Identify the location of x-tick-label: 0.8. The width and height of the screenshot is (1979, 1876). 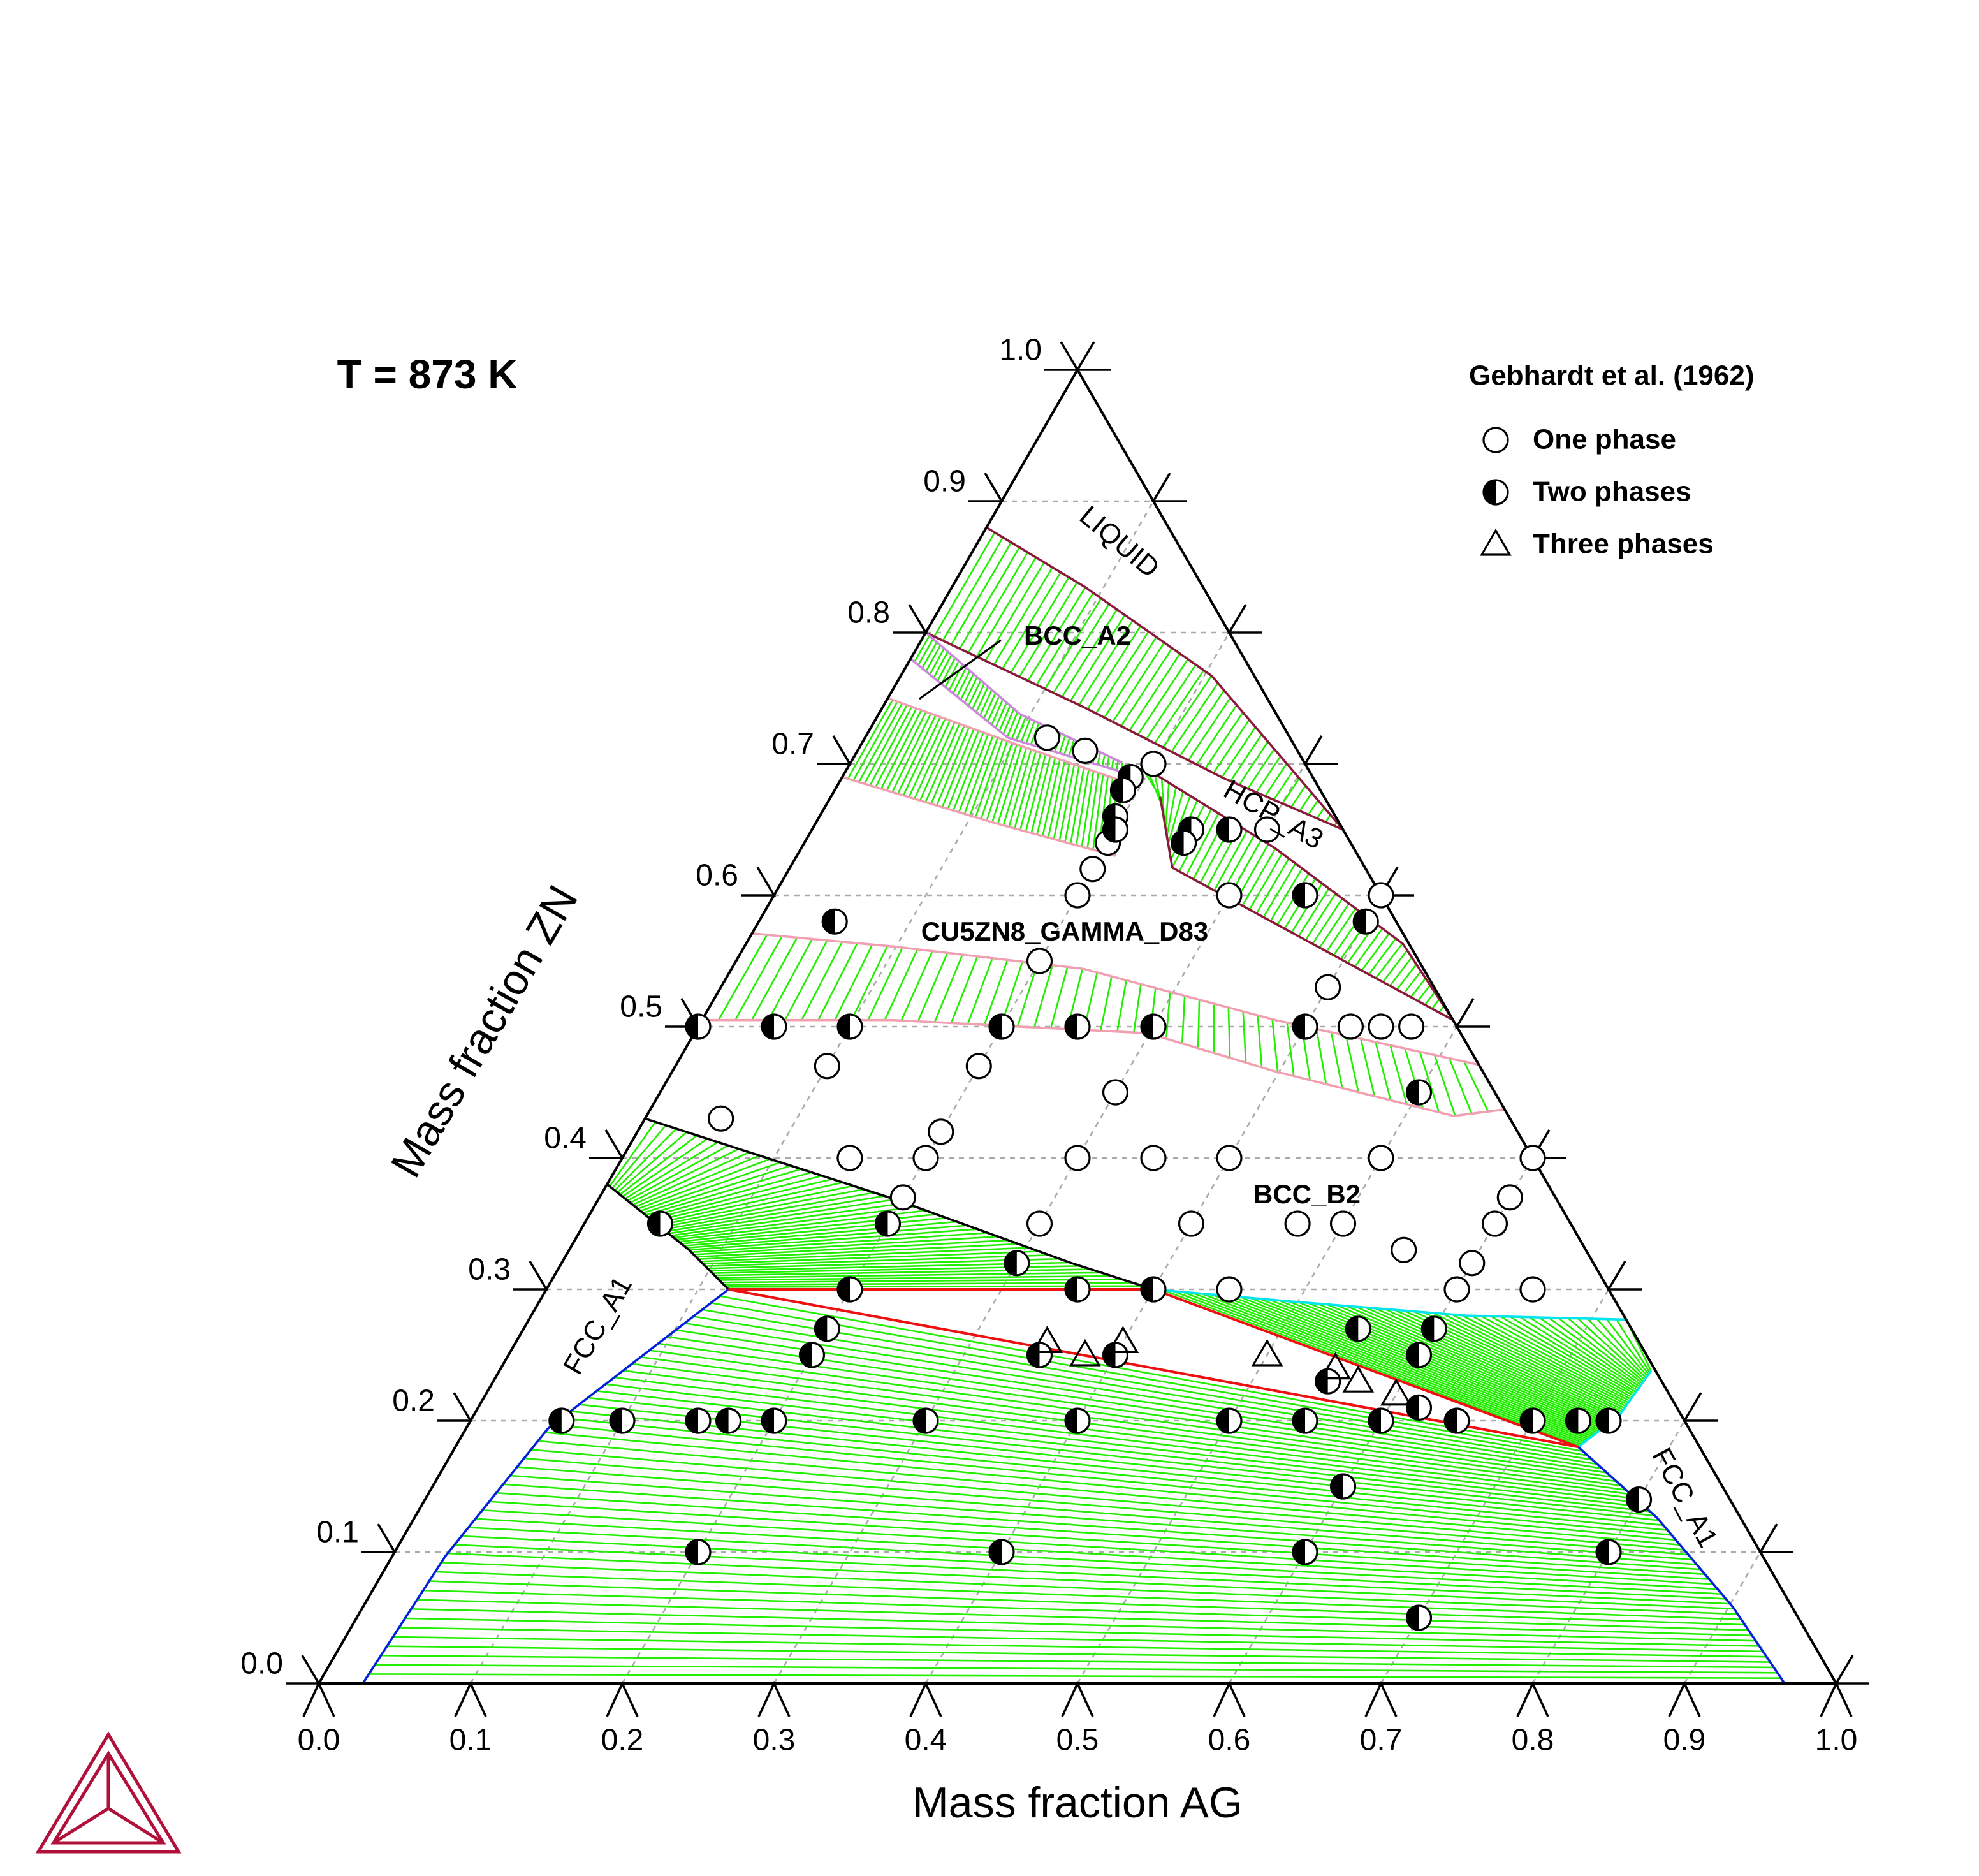
(1533, 1740).